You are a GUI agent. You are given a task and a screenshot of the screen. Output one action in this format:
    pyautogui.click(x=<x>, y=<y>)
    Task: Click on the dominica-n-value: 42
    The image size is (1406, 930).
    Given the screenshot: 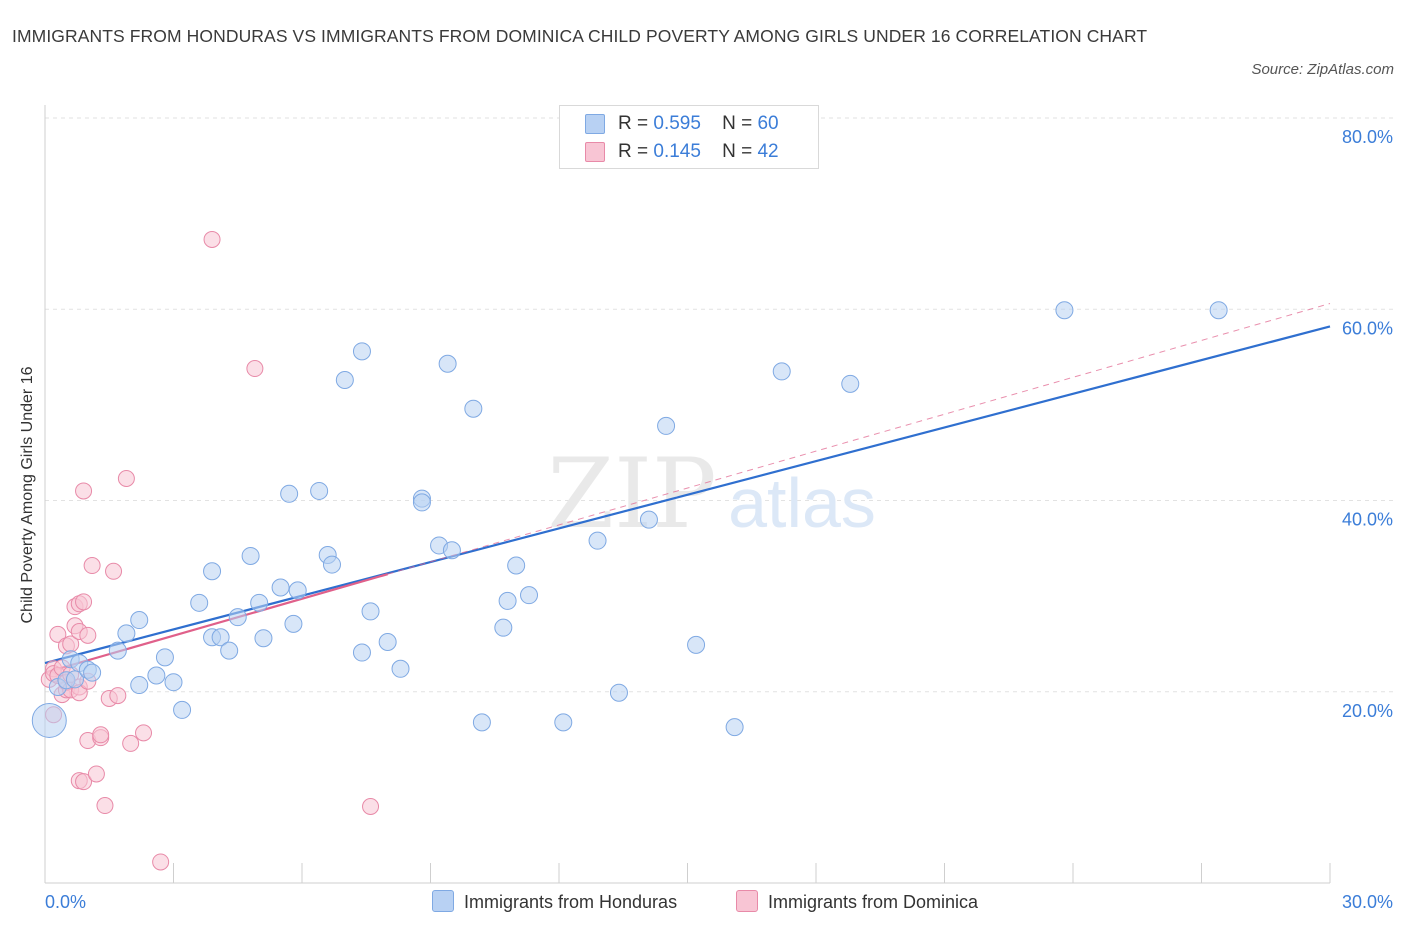 What is the action you would take?
    pyautogui.click(x=768, y=151)
    